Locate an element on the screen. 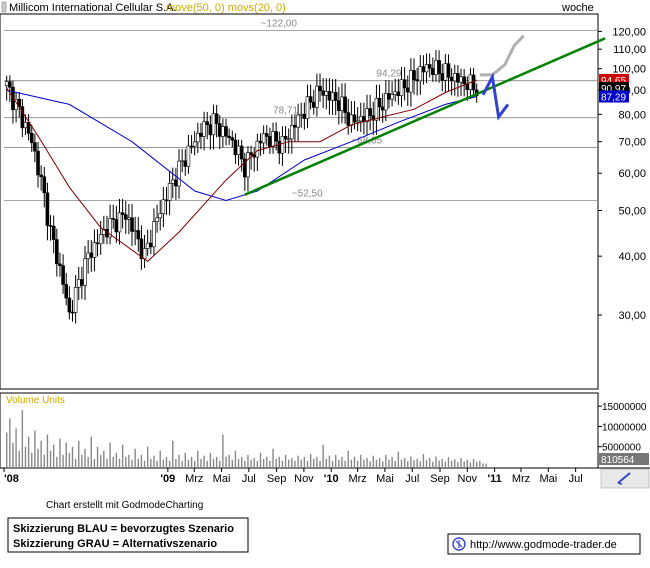  volume-tick-label: 15000000 is located at coordinates (624, 407).